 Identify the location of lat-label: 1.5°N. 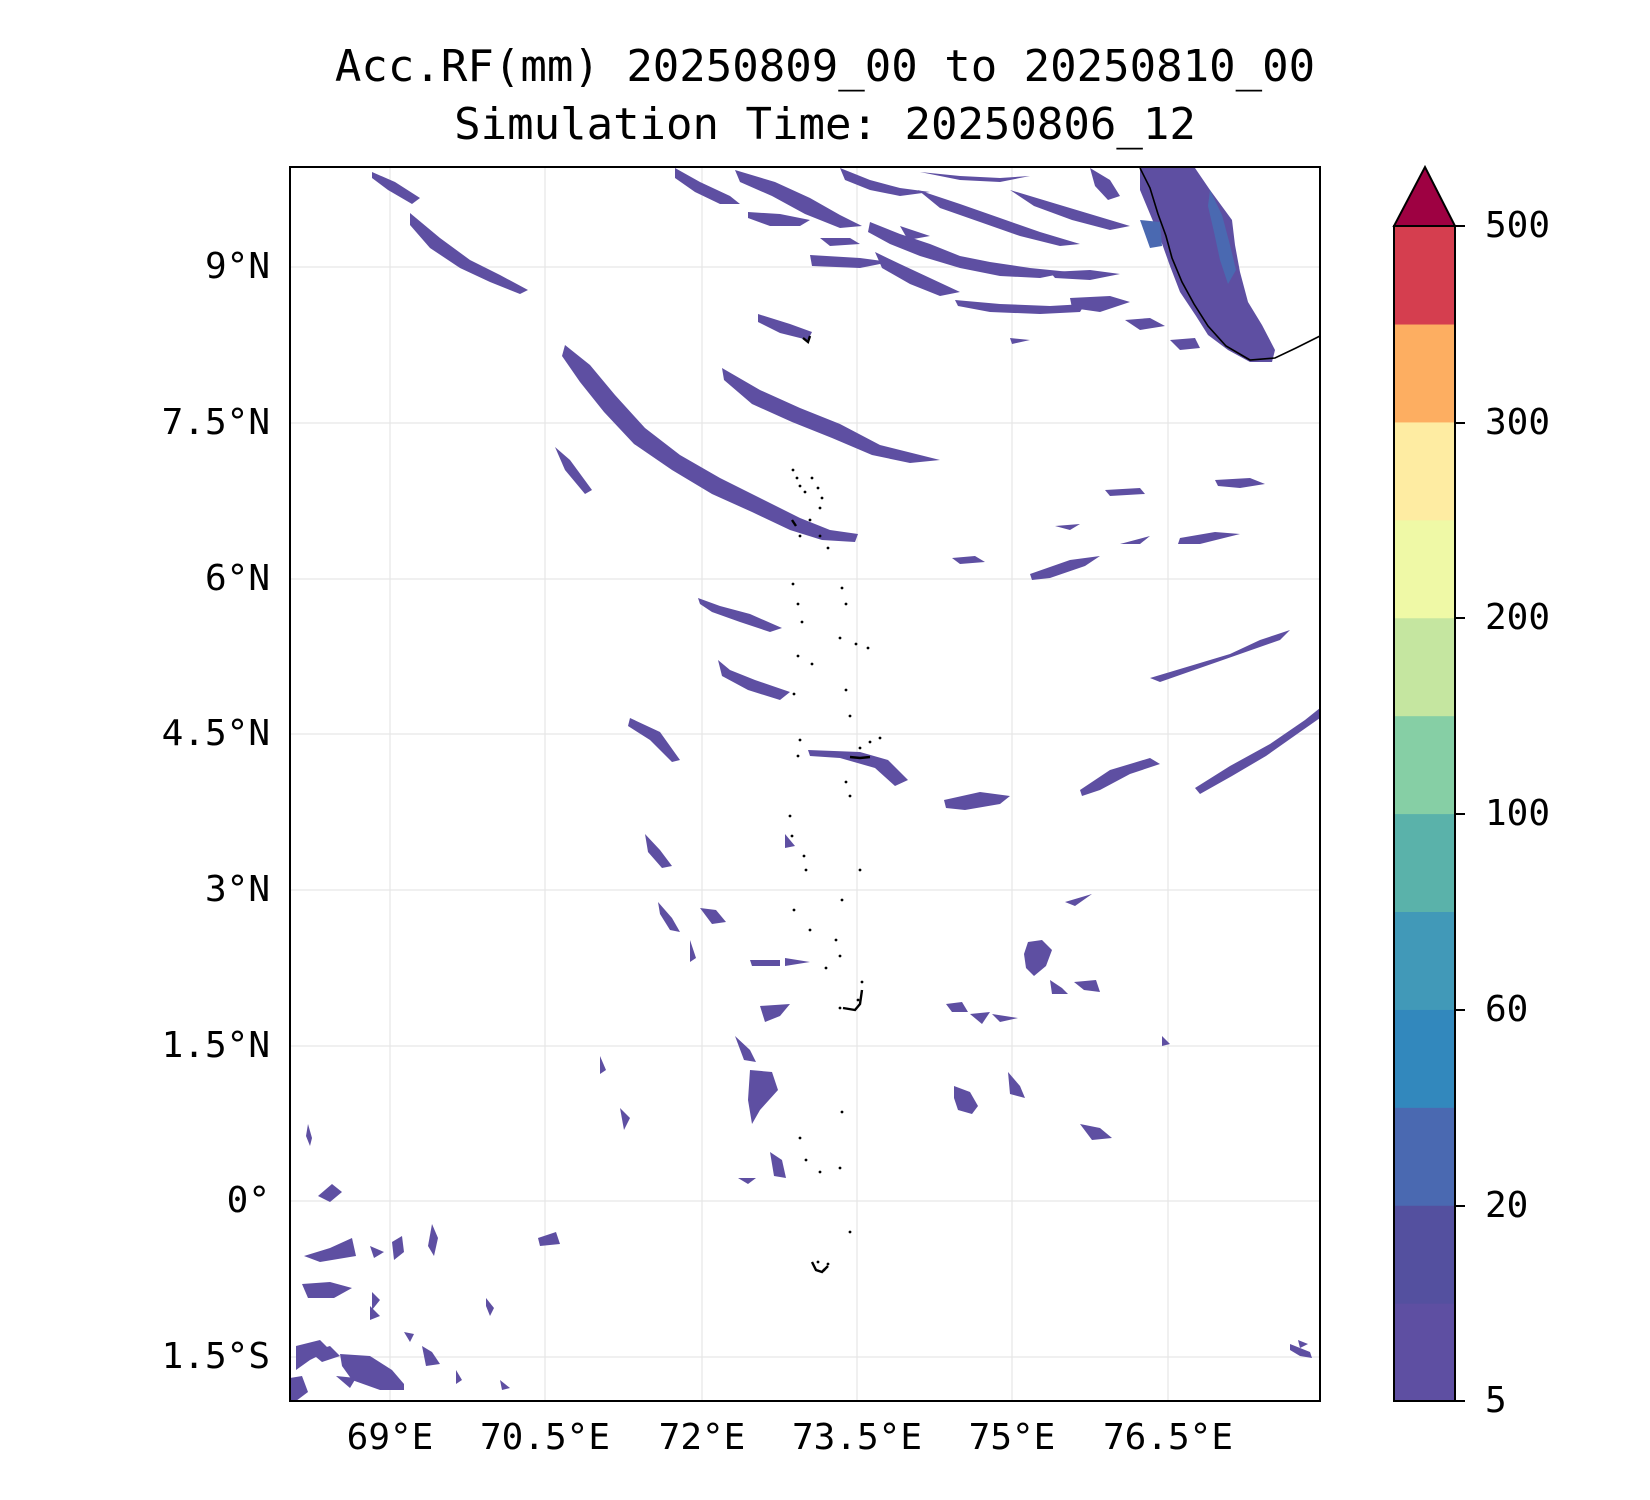
(215, 1045).